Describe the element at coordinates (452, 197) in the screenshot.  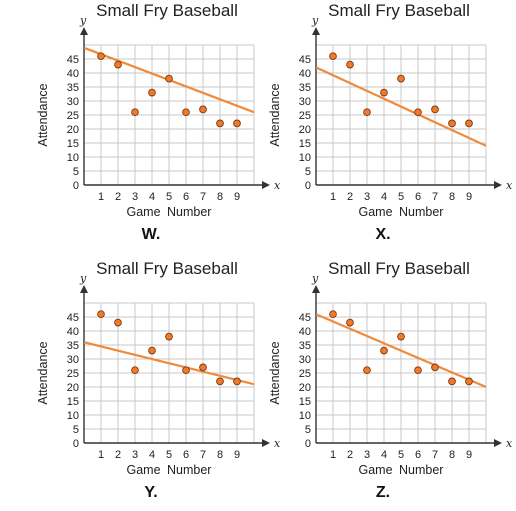
I see `x-tick-label: 8` at that location.